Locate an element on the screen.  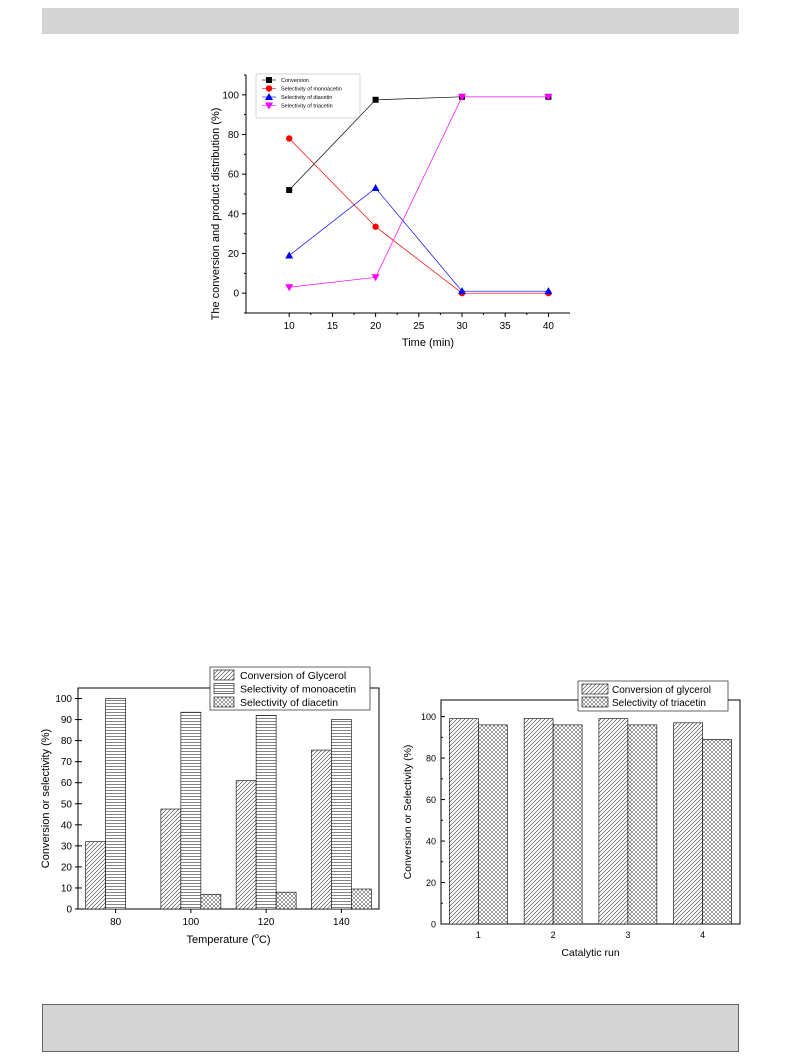
x-tick-label: 10 is located at coordinates (290, 326).